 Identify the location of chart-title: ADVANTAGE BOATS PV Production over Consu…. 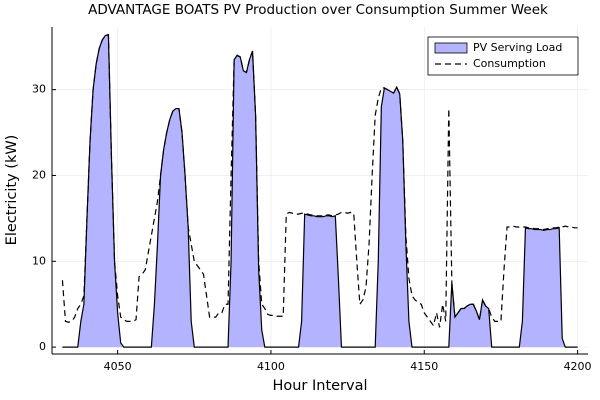
(318, 10).